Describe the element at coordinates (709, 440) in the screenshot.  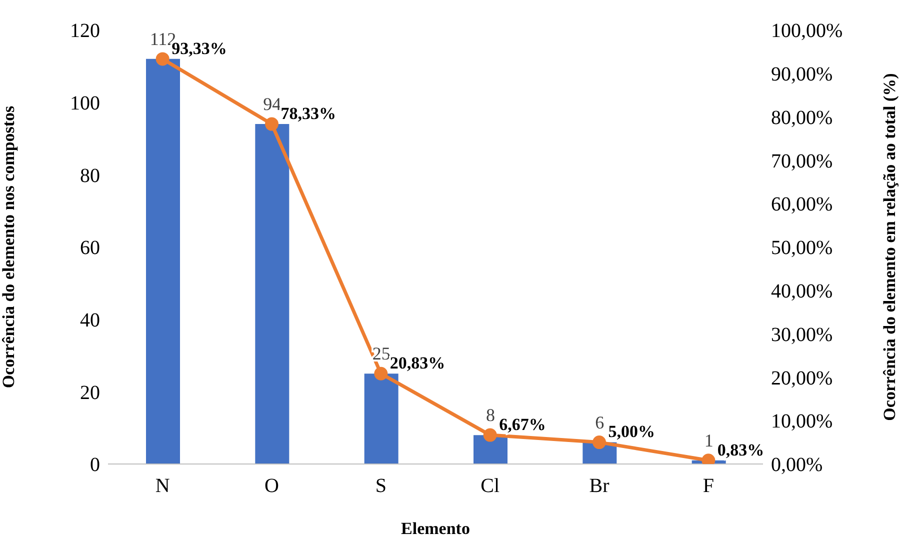
I see `data-label: 1` at that location.